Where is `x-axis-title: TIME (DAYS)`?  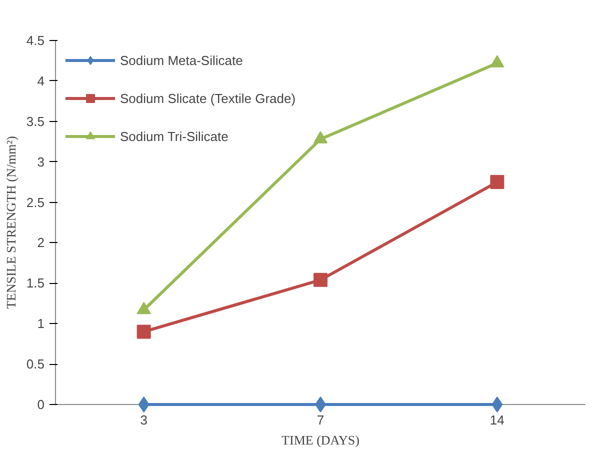 x-axis-title: TIME (DAYS) is located at coordinates (321, 440).